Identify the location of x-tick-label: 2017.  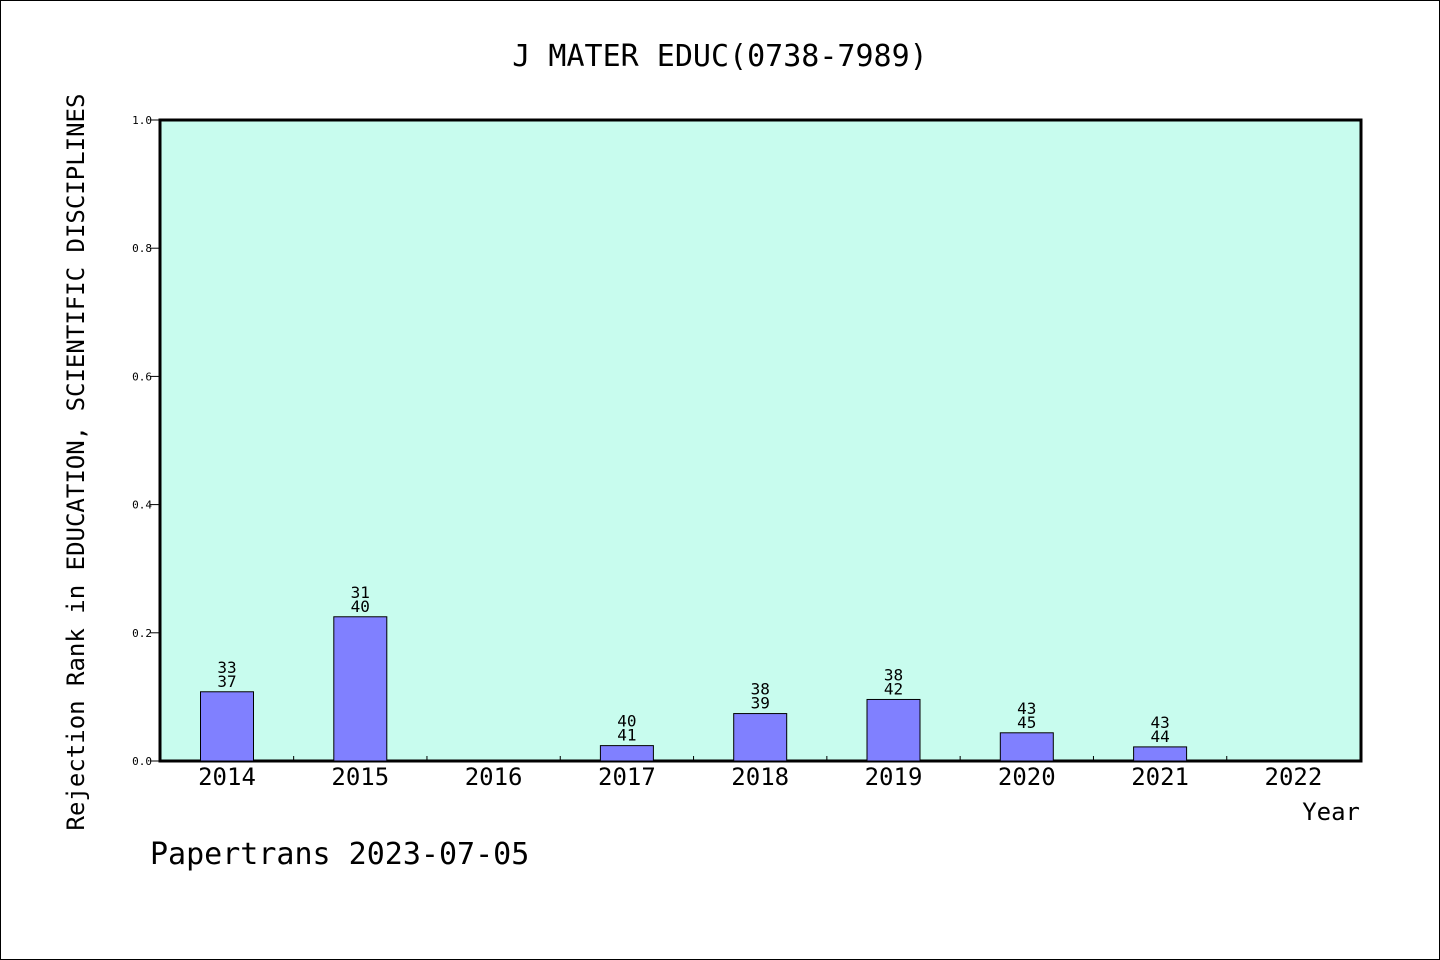
(627, 777).